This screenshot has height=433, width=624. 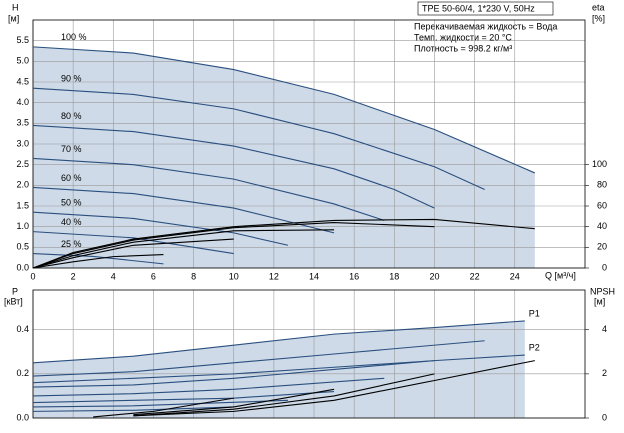 I want to click on y-tick-label: 2.0, so click(x=22, y=185).